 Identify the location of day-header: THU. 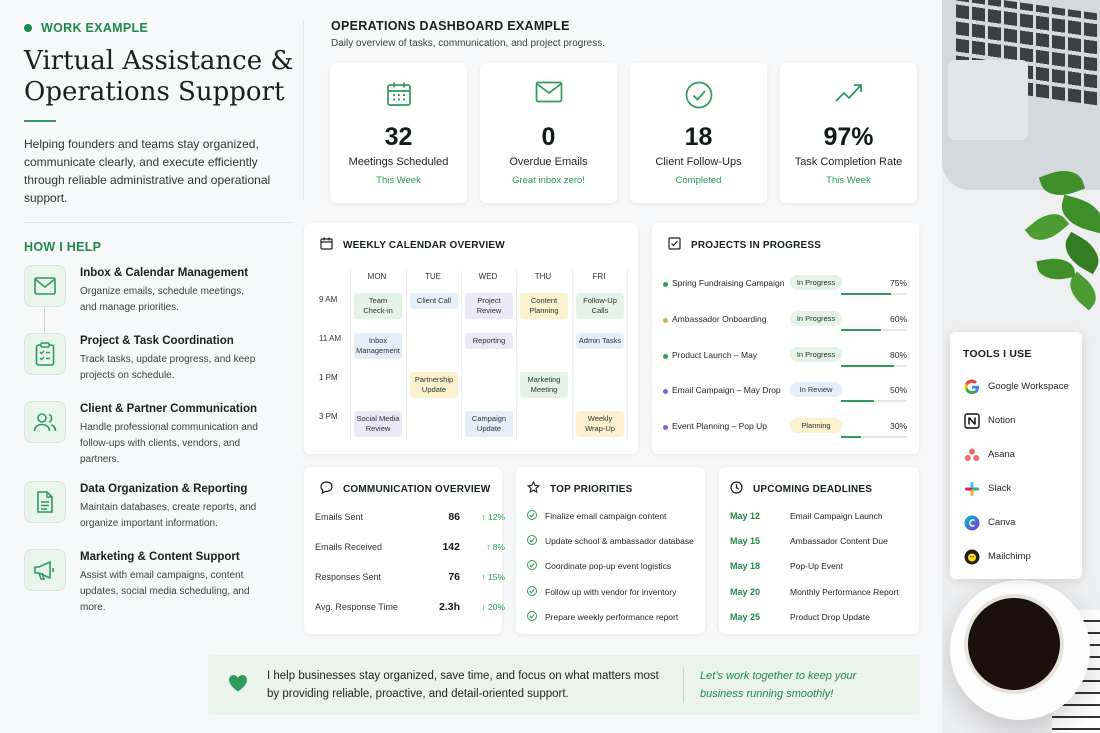
(543, 276).